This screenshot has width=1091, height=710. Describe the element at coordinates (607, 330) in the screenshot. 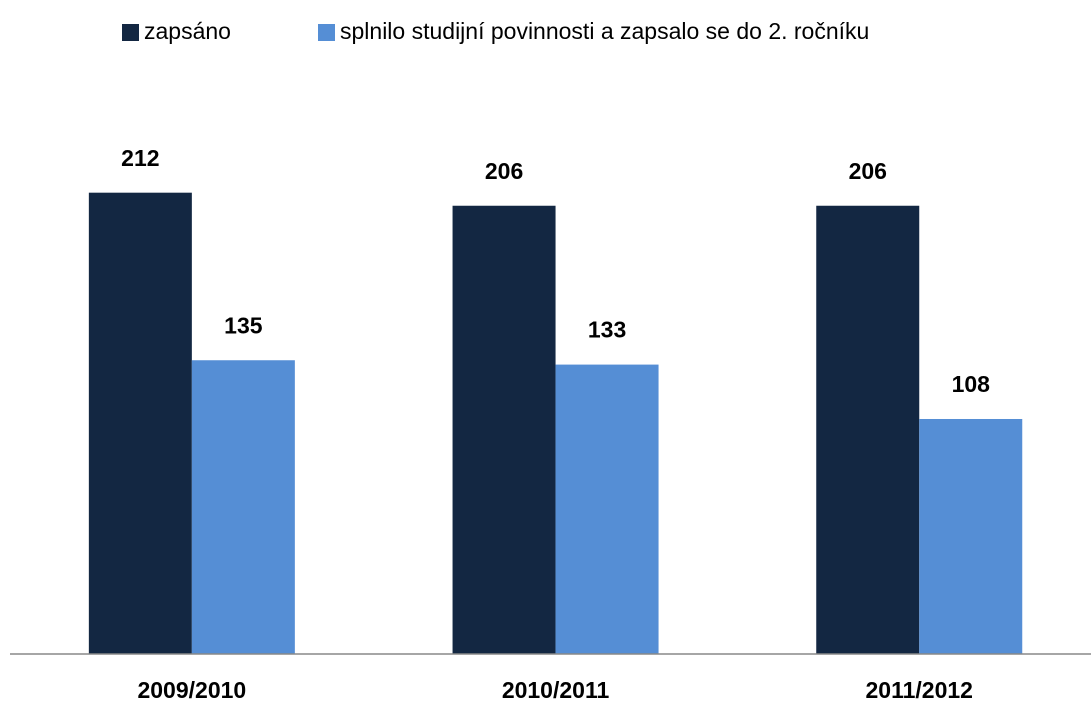

I see `data-label: 133` at that location.